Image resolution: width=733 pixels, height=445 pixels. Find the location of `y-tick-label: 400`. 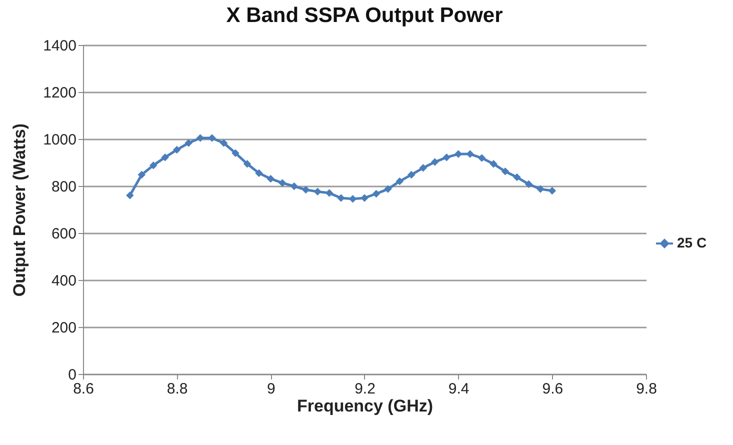

y-tick-label: 400 is located at coordinates (63, 281).